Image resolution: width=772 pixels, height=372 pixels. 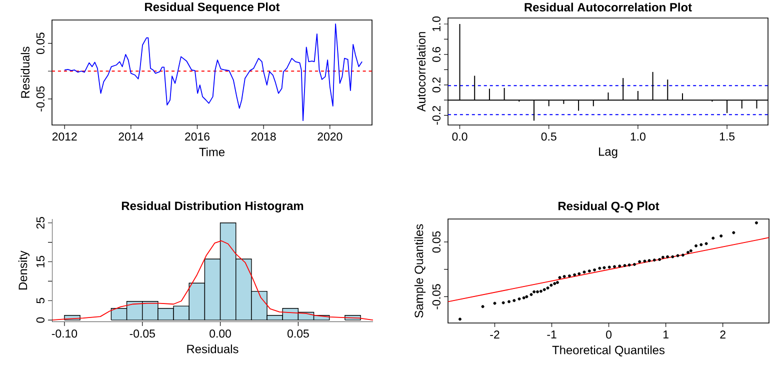 What do you see at coordinates (25, 72) in the screenshot?
I see `y-axis-title: Residuals` at bounding box center [25, 72].